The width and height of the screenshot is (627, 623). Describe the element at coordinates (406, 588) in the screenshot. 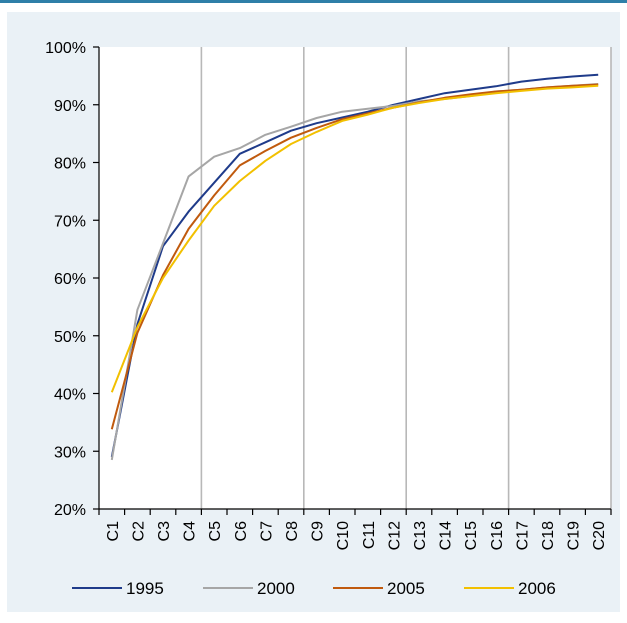

I see `legend-label-2005: 2005` at that location.